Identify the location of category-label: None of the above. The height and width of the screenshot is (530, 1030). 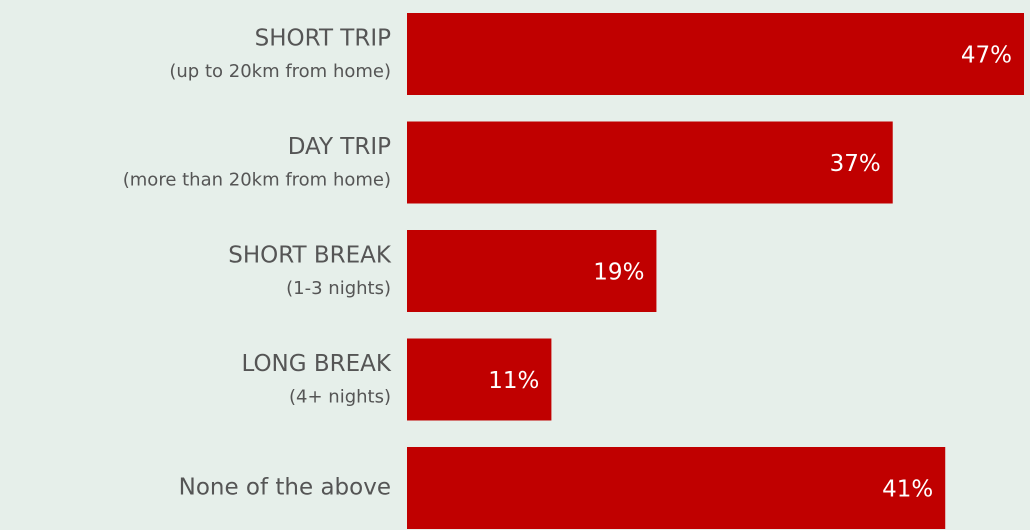
(285, 488).